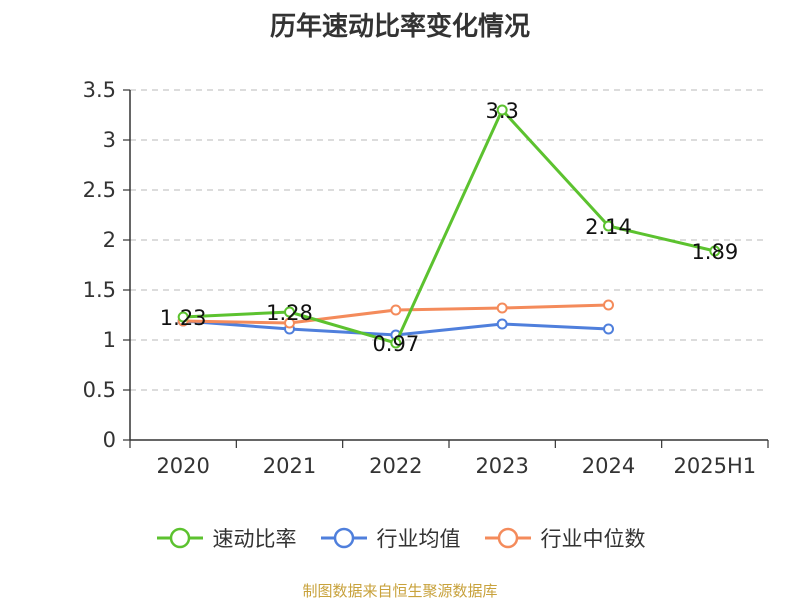 Image resolution: width=800 pixels, height=601 pixels. I want to click on x-tick-label: 2024, so click(608, 466).